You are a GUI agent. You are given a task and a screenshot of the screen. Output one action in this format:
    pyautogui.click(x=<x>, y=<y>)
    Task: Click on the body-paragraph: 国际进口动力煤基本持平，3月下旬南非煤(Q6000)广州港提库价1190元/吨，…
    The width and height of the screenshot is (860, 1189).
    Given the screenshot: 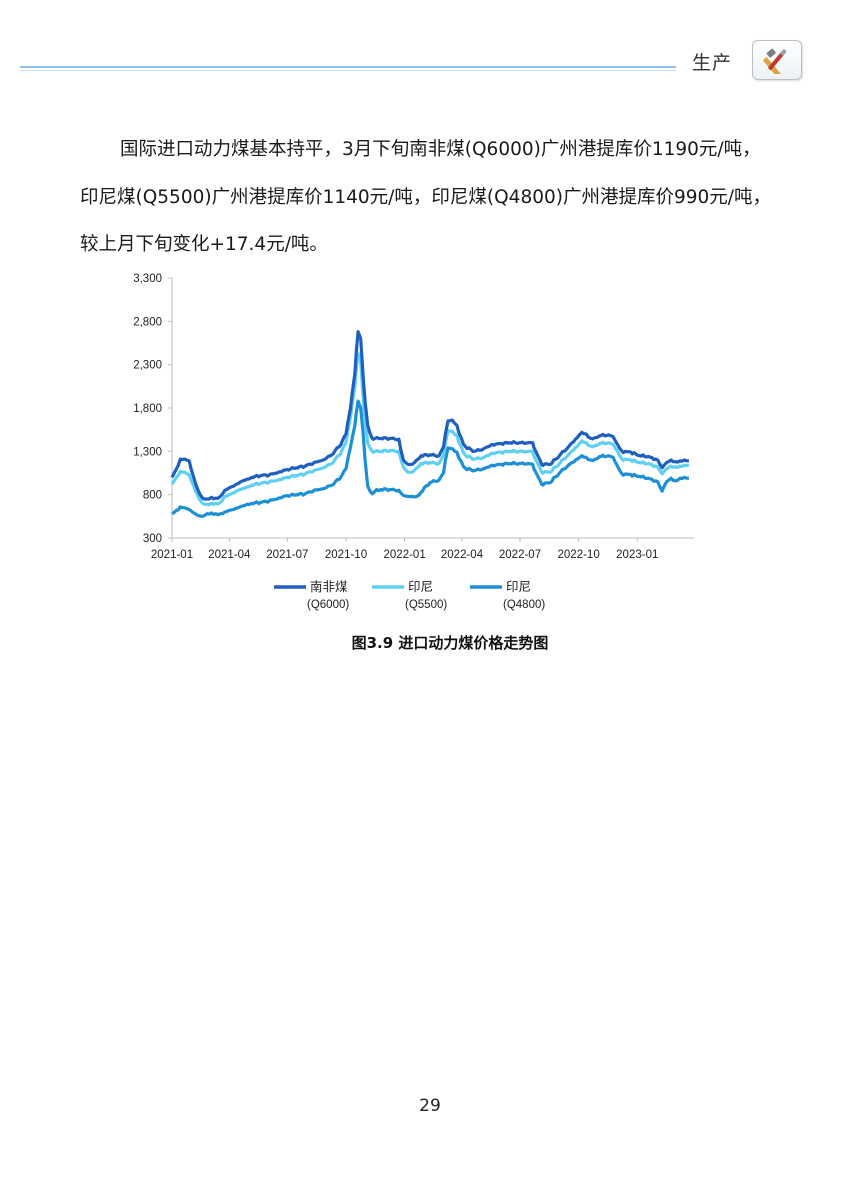 What is the action you would take?
    pyautogui.click(x=433, y=197)
    